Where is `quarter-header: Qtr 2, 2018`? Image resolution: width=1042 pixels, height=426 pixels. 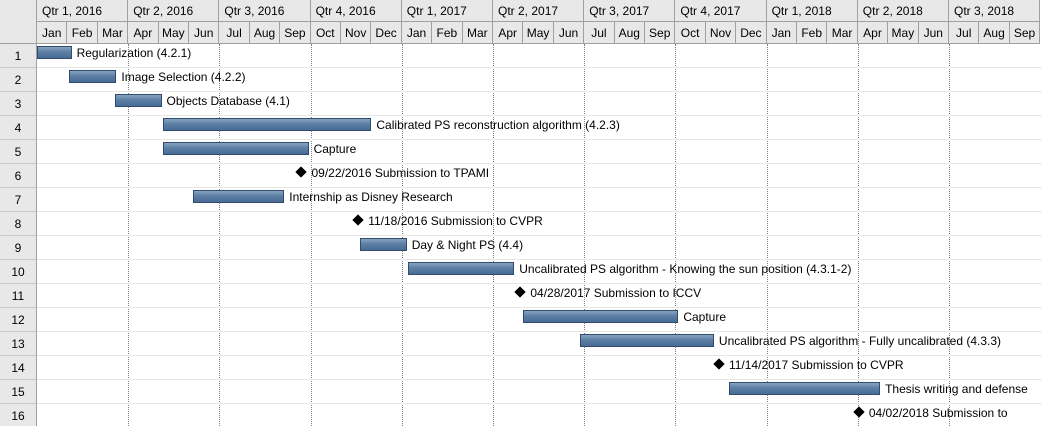 quarter-header: Qtr 2, 2018 is located at coordinates (903, 11).